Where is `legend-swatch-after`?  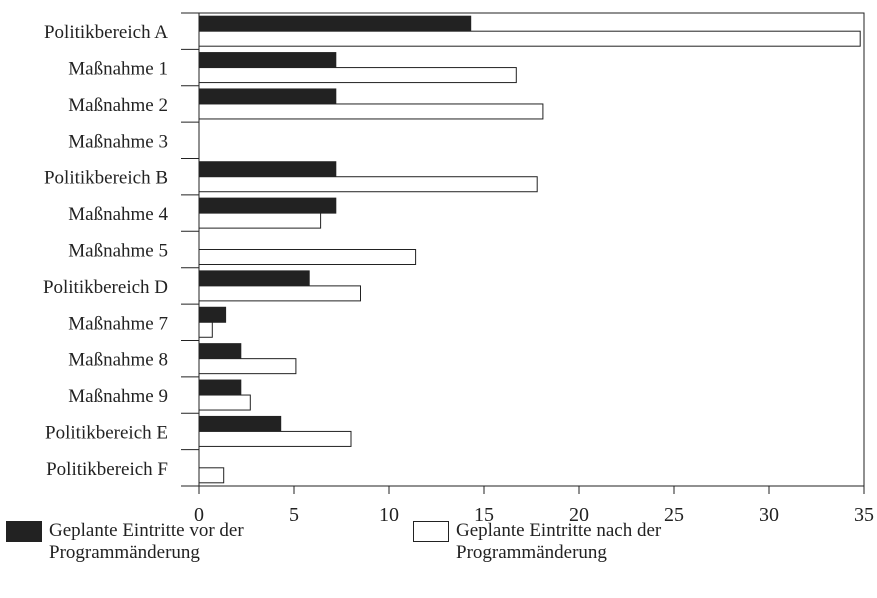
legend-swatch-after is located at coordinates (431, 531).